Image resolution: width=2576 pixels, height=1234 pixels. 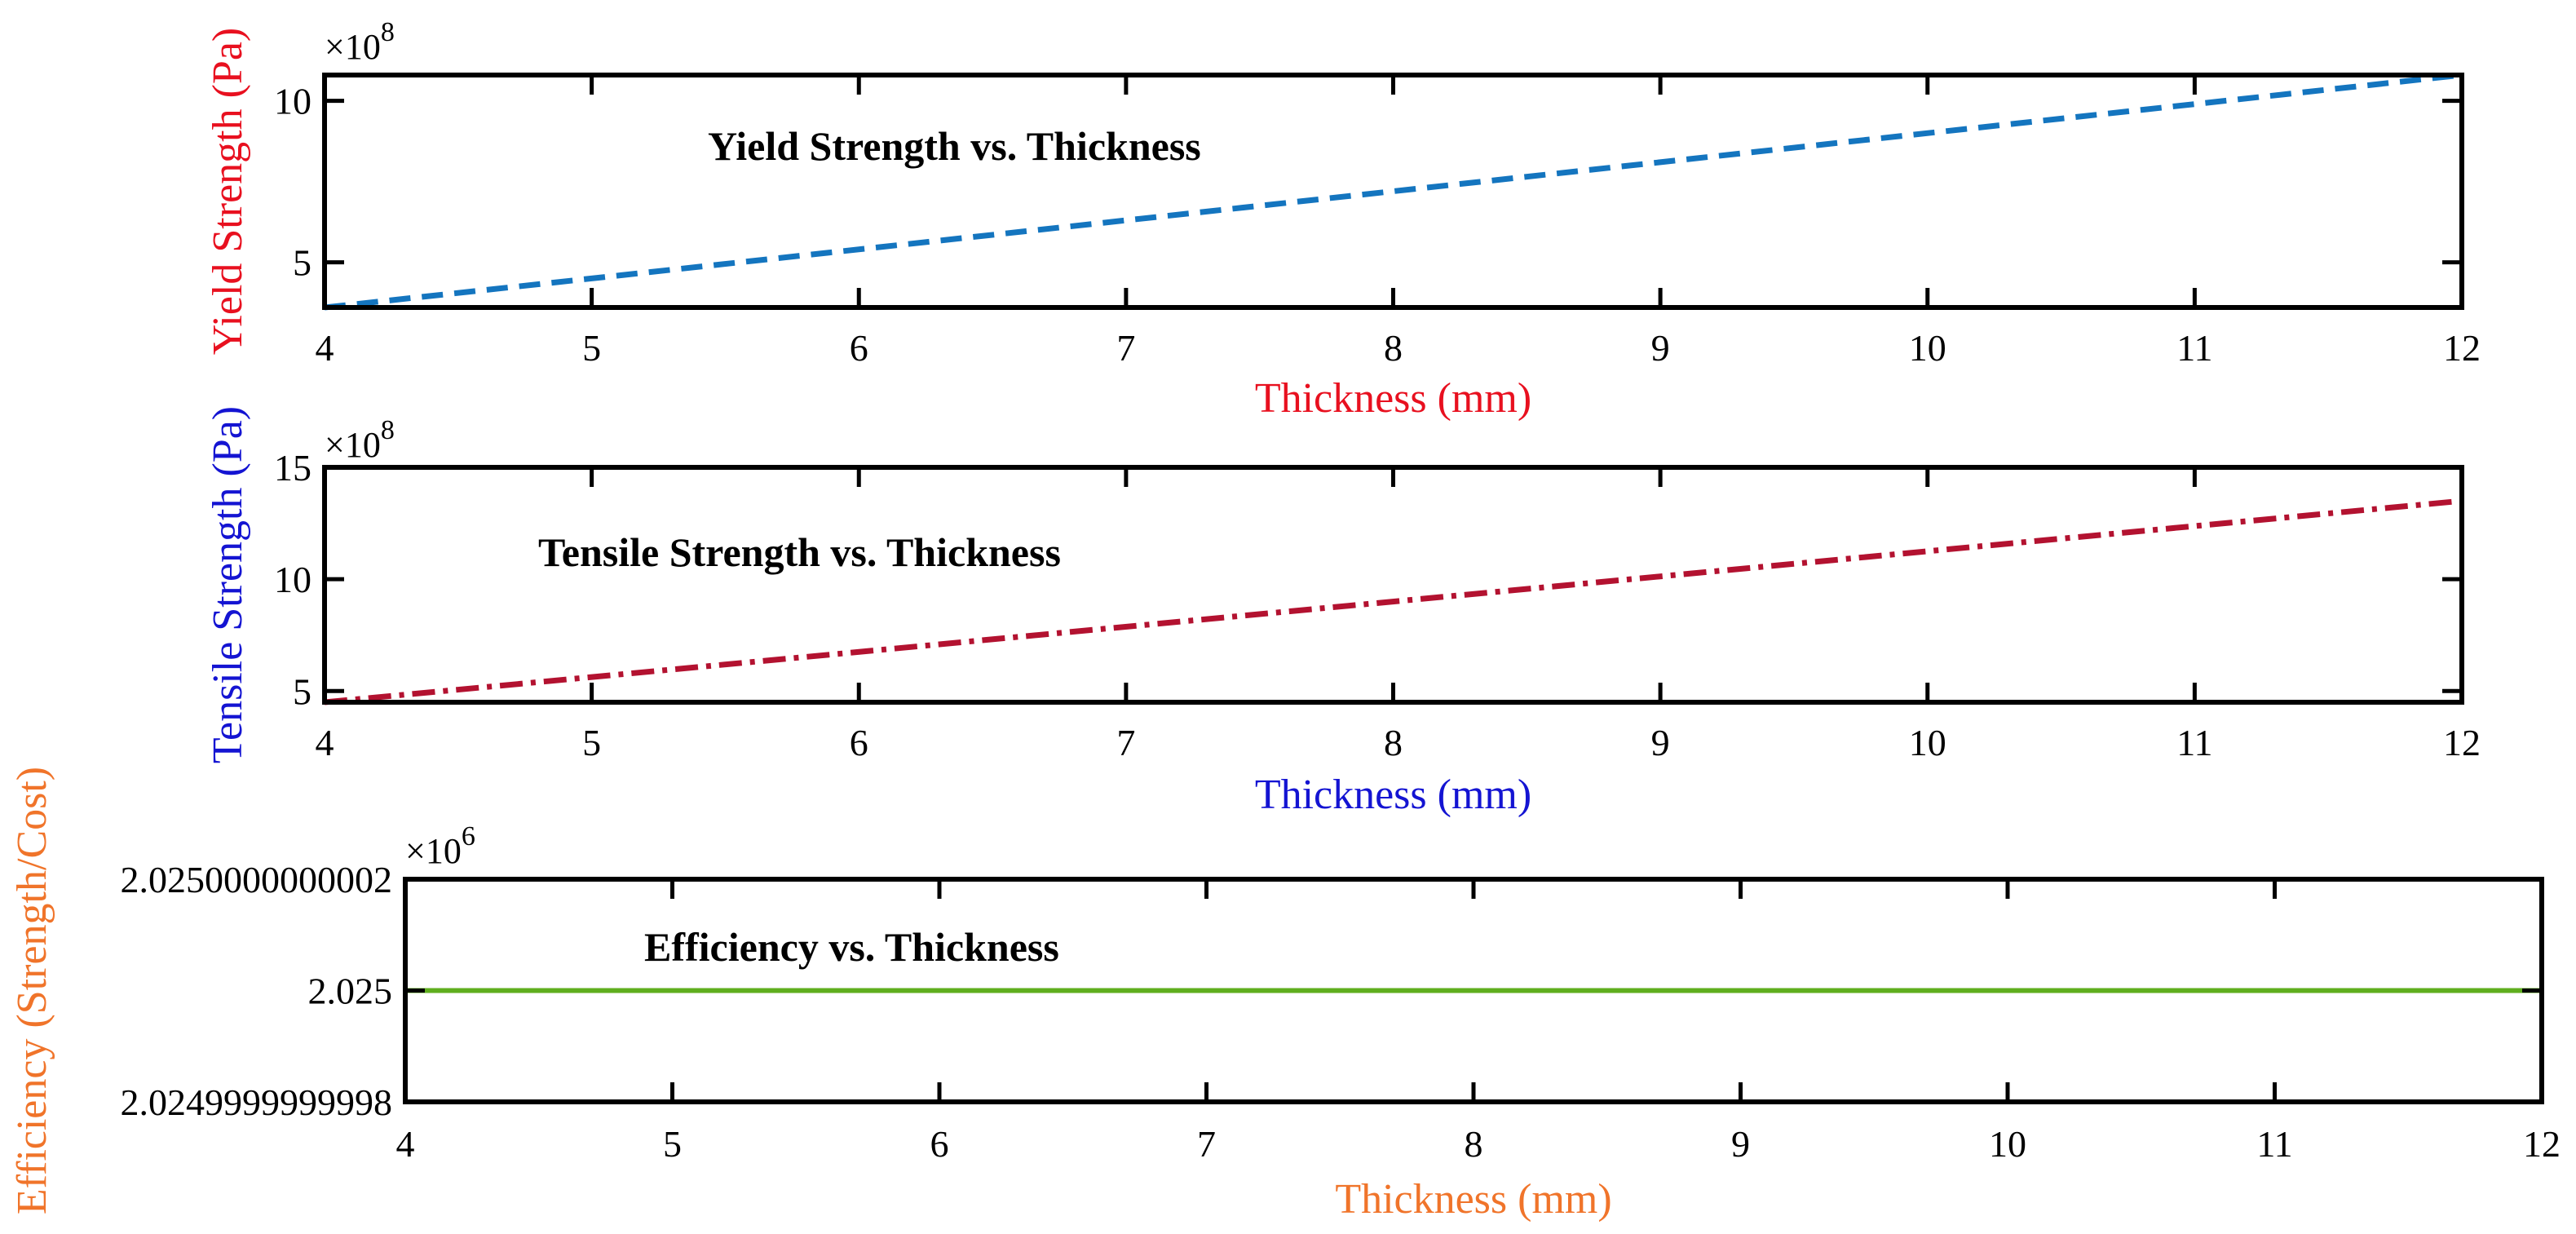 I want to click on subplot-title: Efficiency vs. Thickness, so click(x=851, y=947).